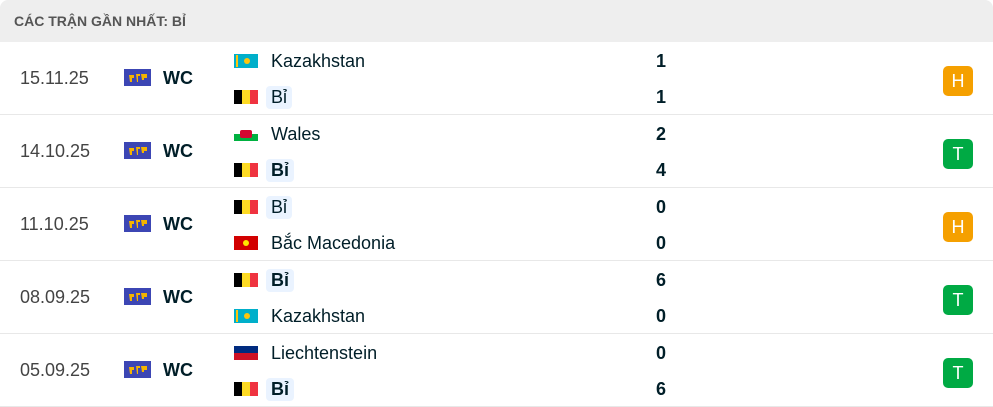  What do you see at coordinates (496, 21) in the screenshot?
I see `section-header: CÁC TRẬN GẦN NHẤT: BỈ` at bounding box center [496, 21].